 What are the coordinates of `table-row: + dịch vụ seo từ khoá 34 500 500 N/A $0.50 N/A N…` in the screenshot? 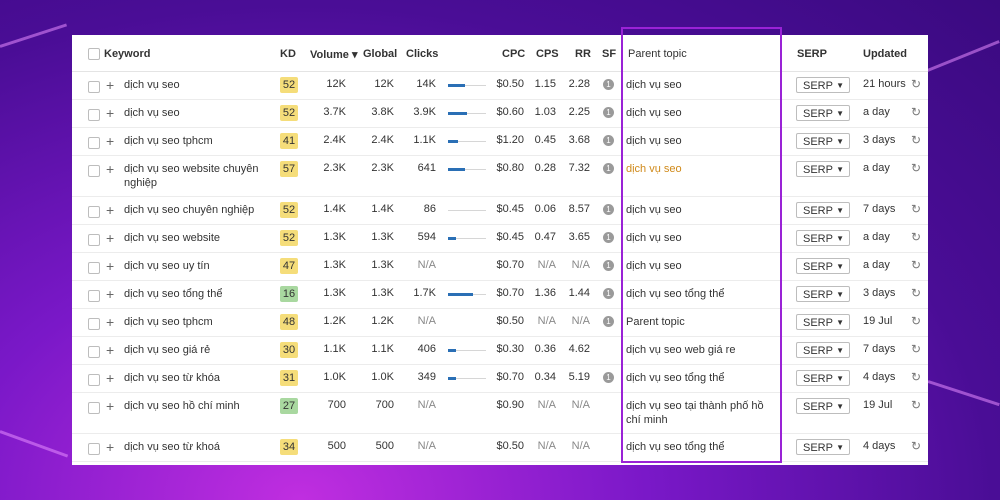 It's located at (500, 447).